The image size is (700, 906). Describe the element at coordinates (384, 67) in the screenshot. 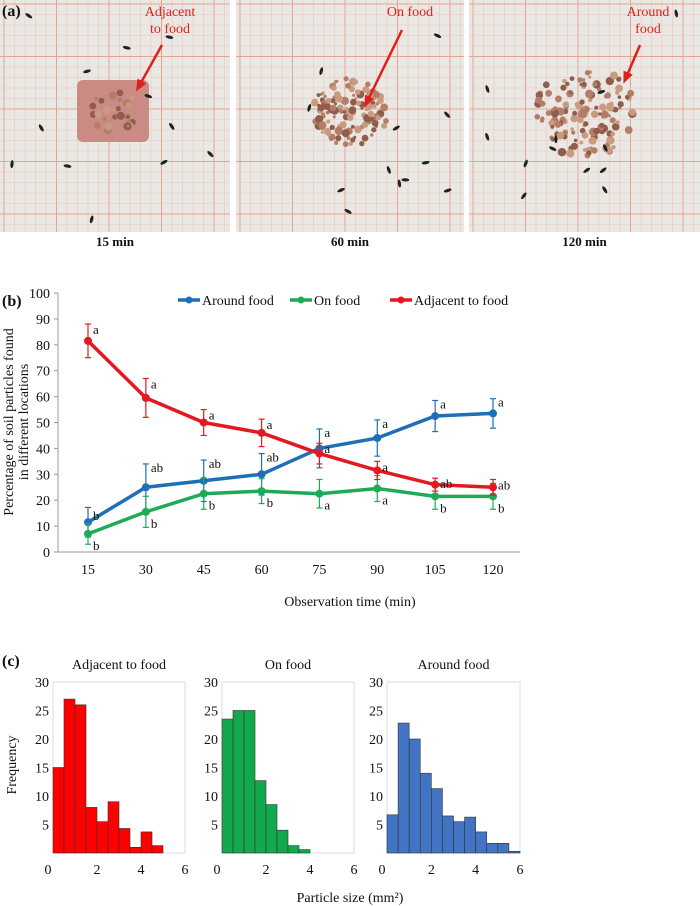

I see `arrow-icon` at that location.